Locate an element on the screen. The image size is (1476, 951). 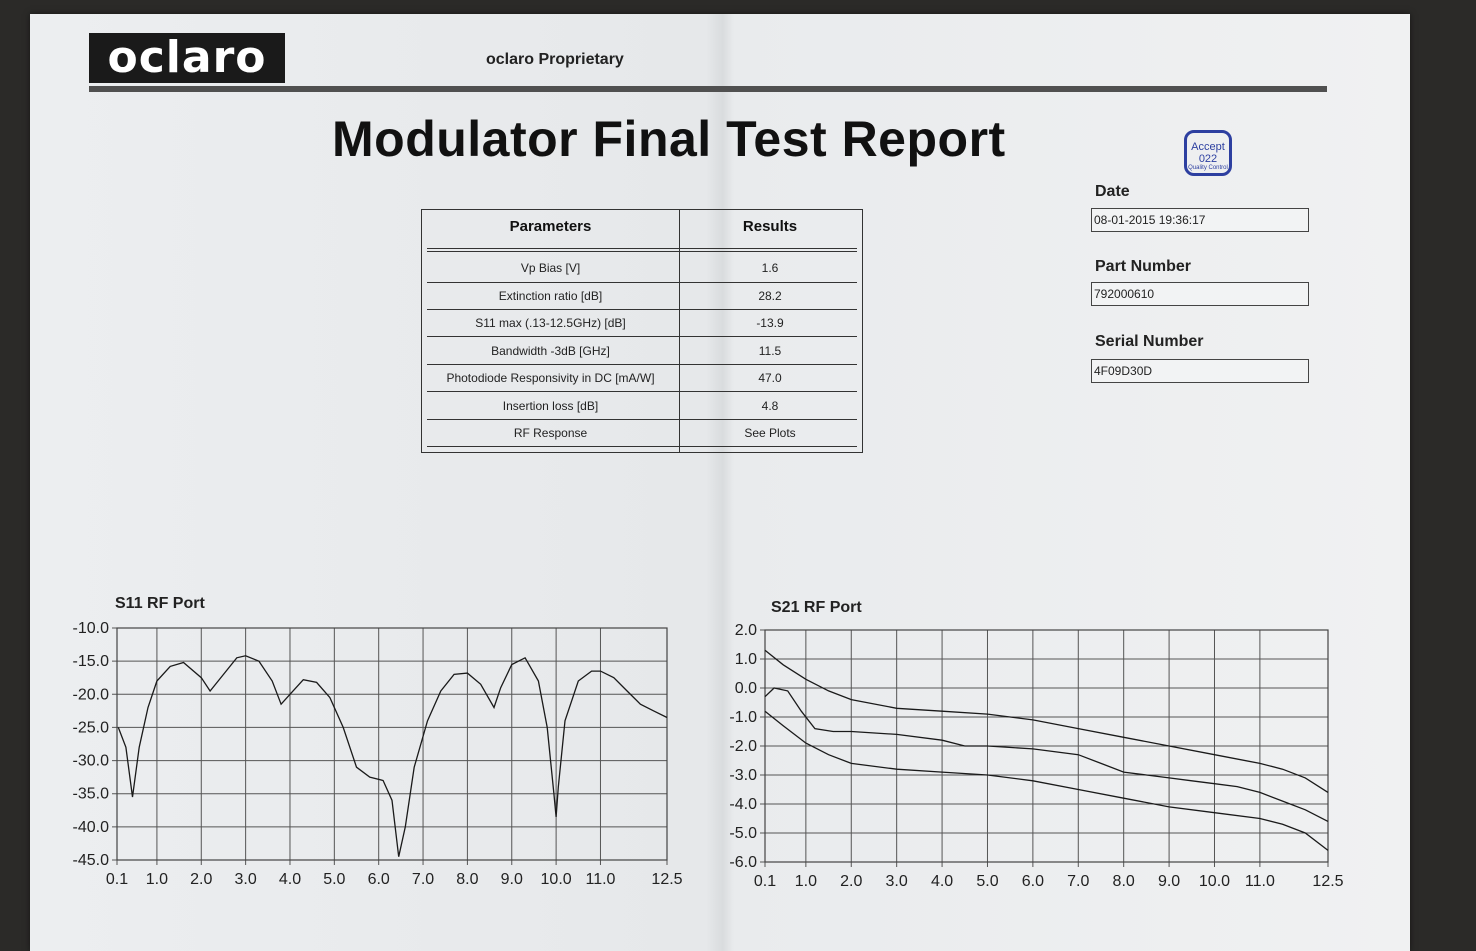
s21-x-tick-label: 4.0 is located at coordinates (942, 881).